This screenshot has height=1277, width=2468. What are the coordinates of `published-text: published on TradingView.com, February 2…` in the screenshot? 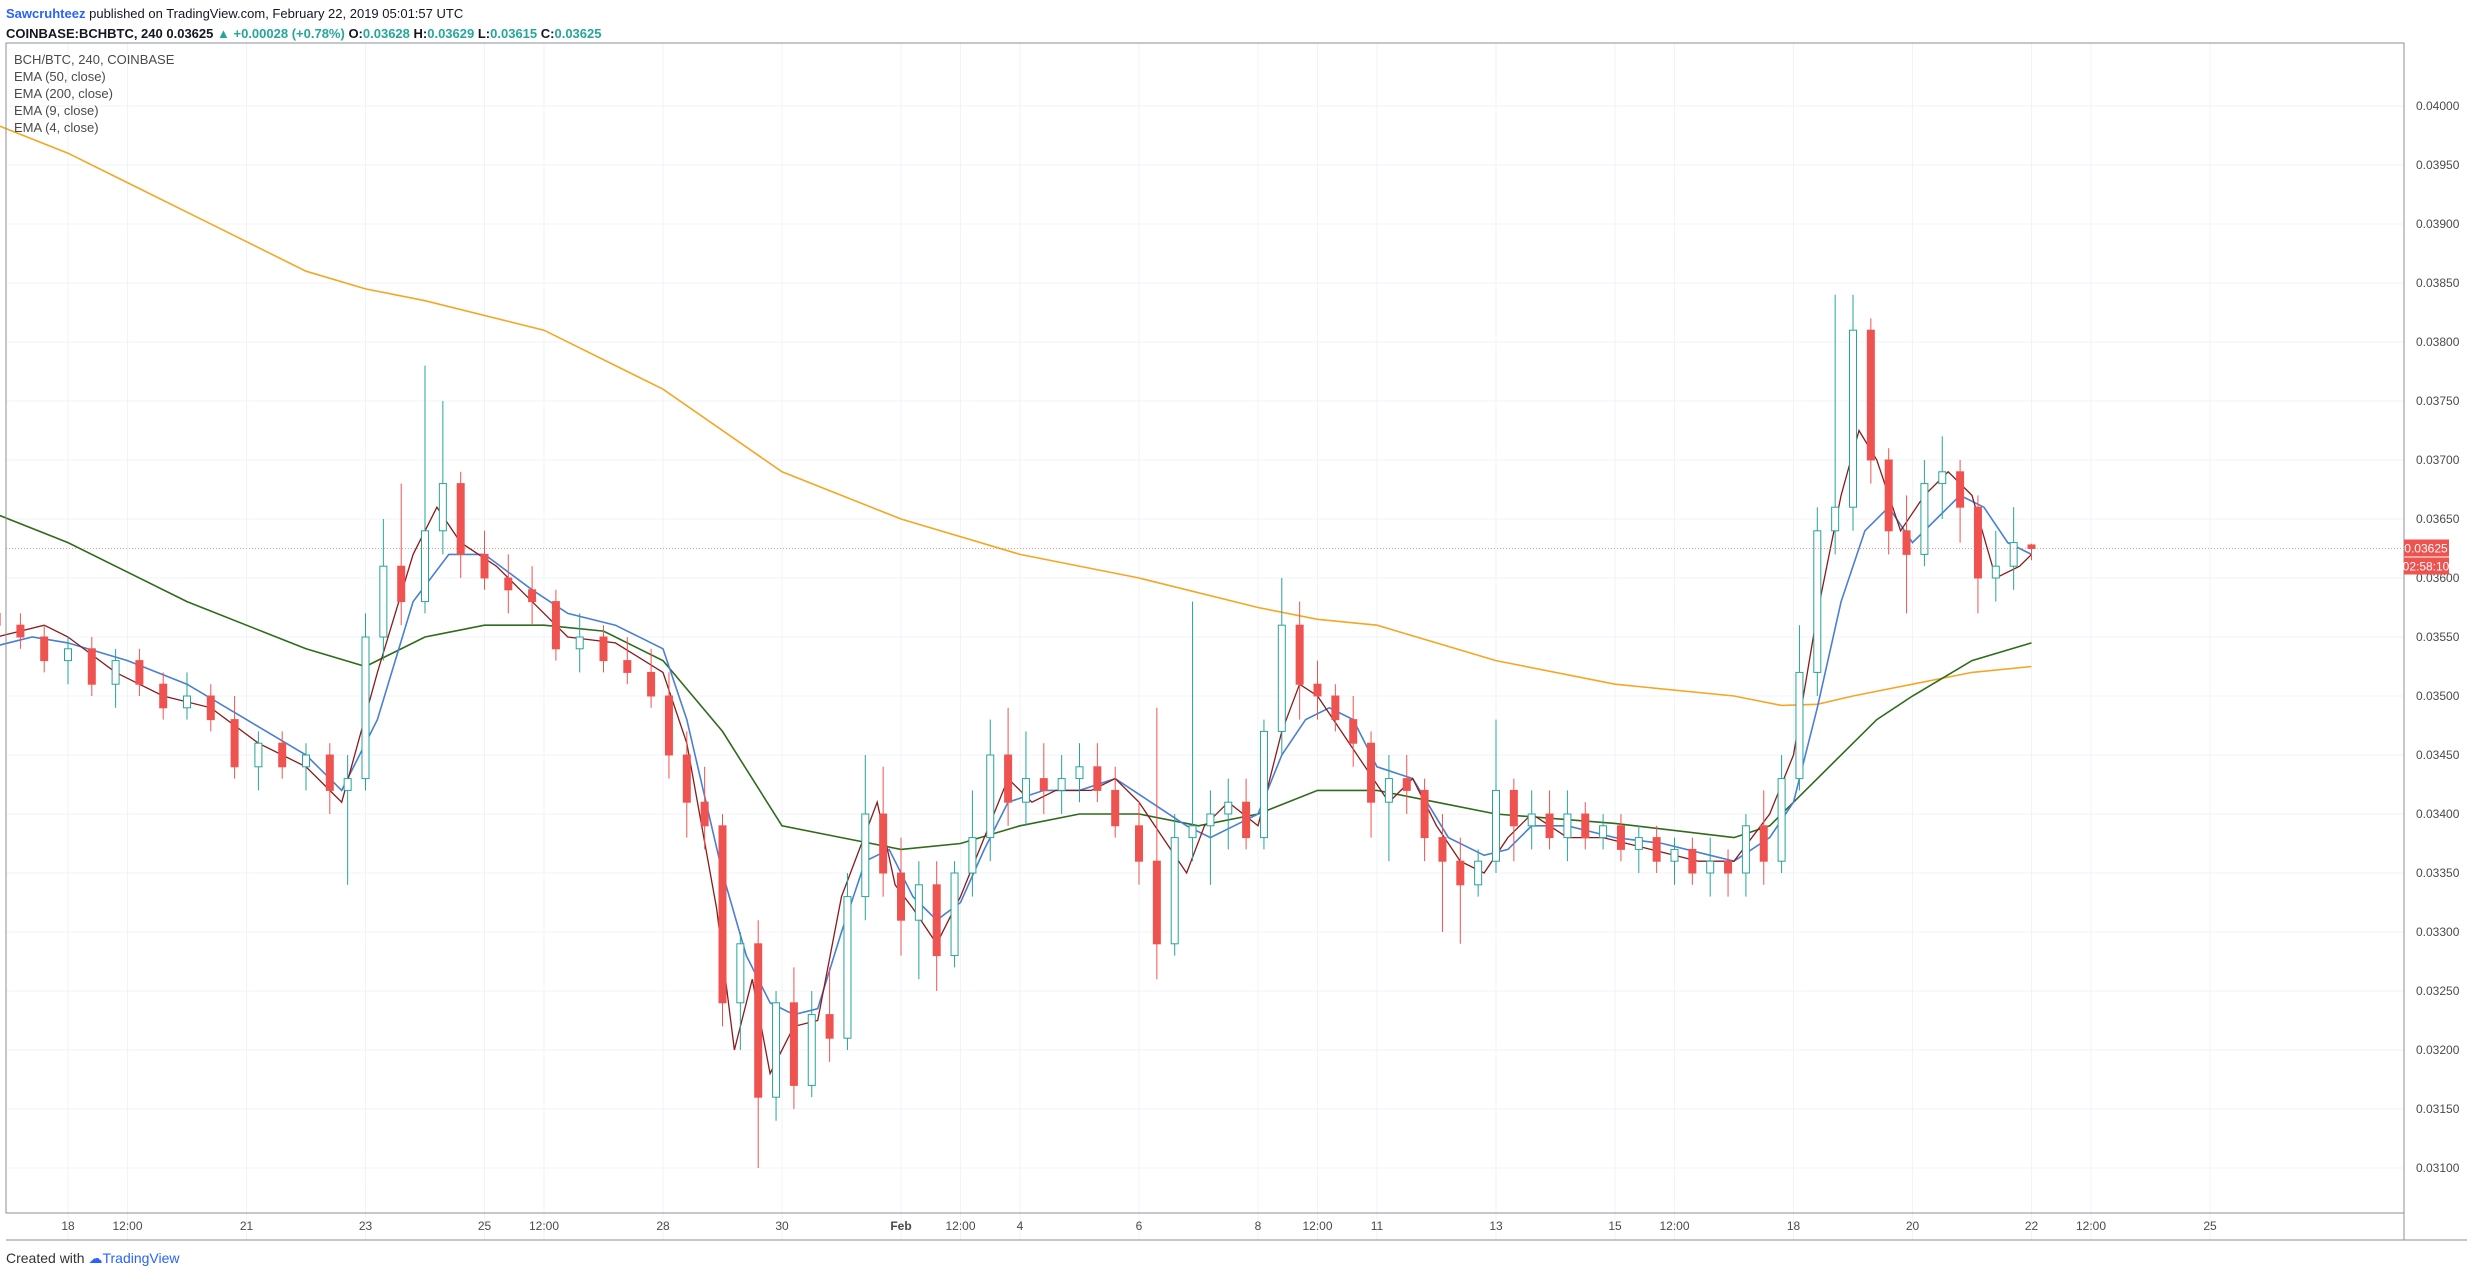 It's located at (276, 13).